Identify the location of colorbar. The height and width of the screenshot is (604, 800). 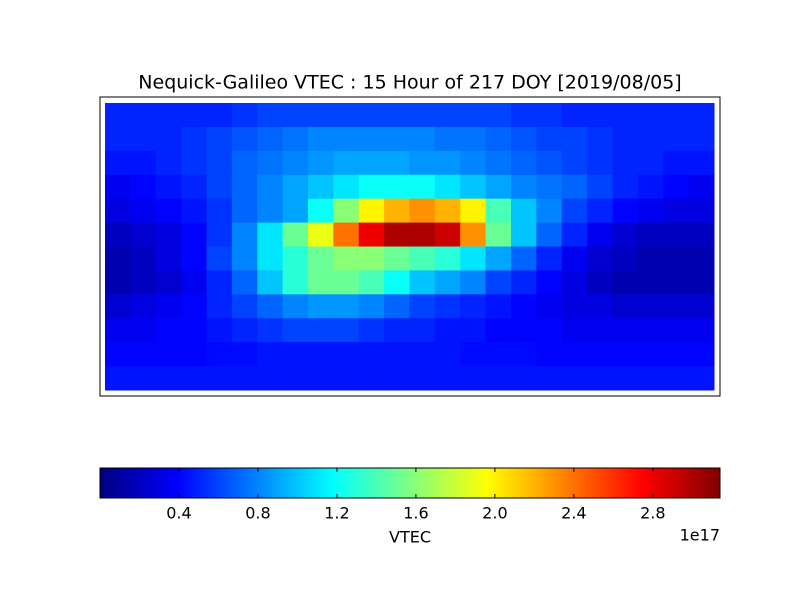
(410, 483).